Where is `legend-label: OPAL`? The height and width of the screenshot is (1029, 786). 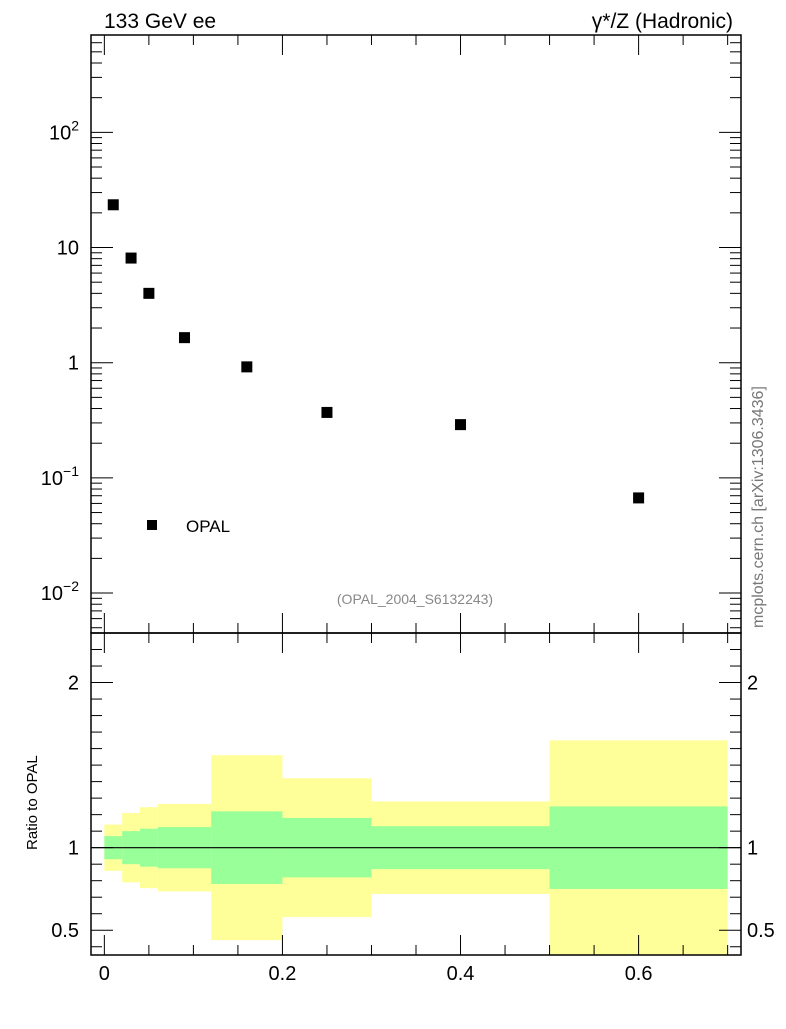 legend-label: OPAL is located at coordinates (208, 526).